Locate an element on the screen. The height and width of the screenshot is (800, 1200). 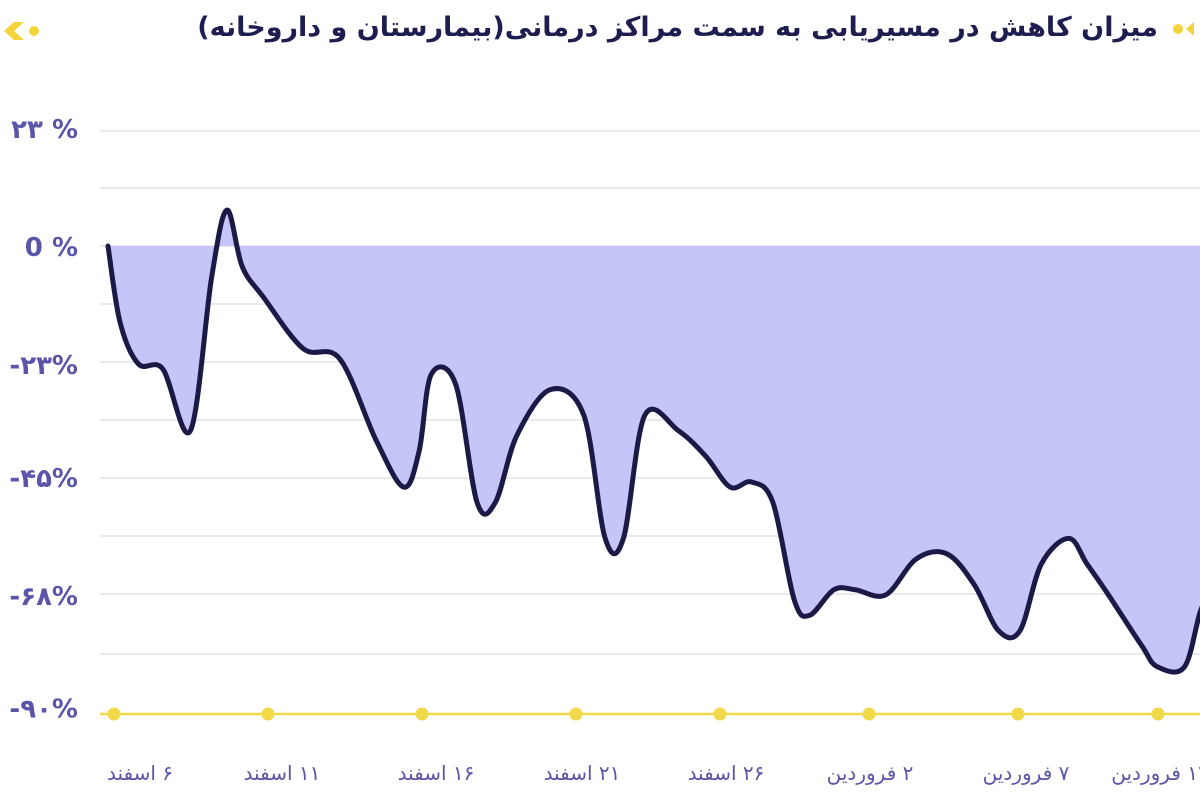
y-tick-label-4: -۶۸% is located at coordinates (43, 597).